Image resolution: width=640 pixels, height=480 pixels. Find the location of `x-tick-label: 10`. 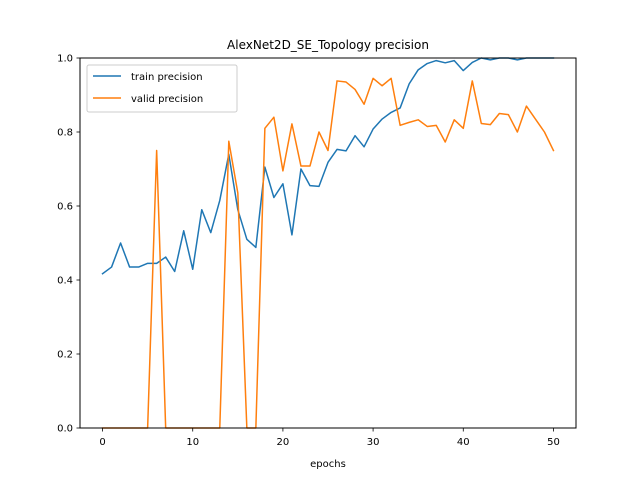

x-tick-label: 10 is located at coordinates (192, 442).